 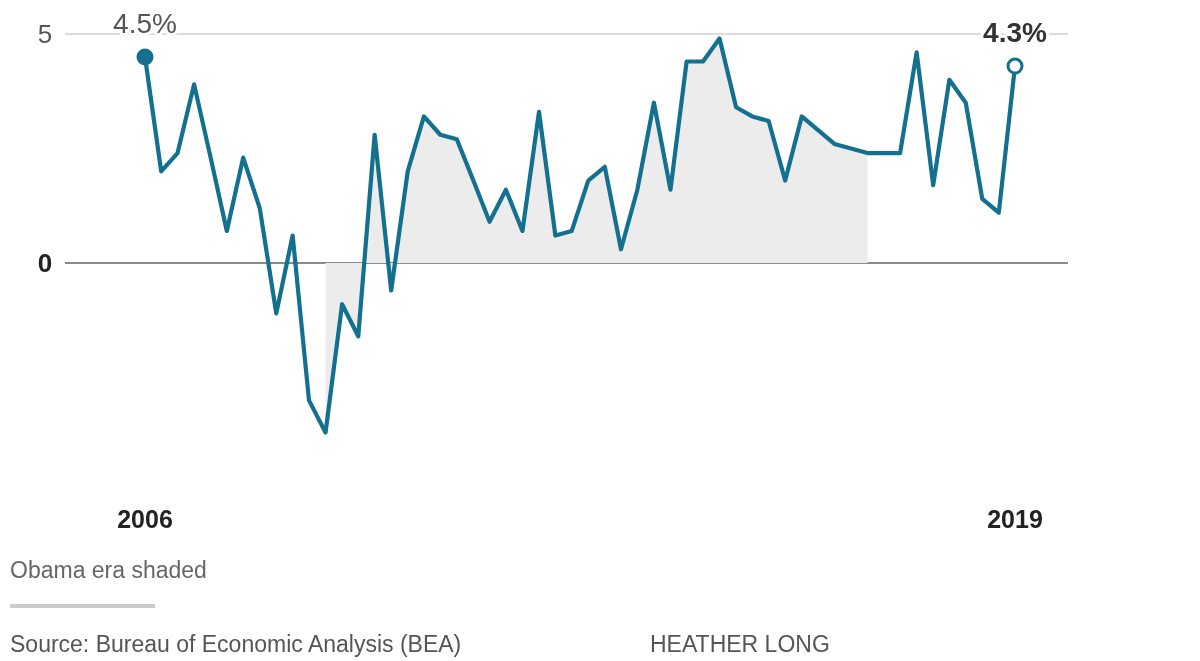 I want to click on x-tick-label: 2019, so click(x=1015, y=519).